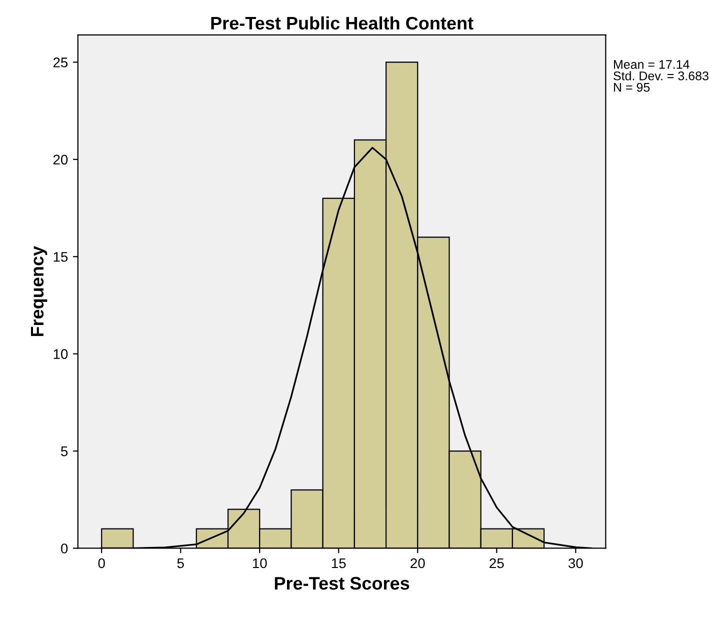 This screenshot has width=728, height=636. What do you see at coordinates (497, 563) in the screenshot?
I see `x-tick-label: 25` at bounding box center [497, 563].